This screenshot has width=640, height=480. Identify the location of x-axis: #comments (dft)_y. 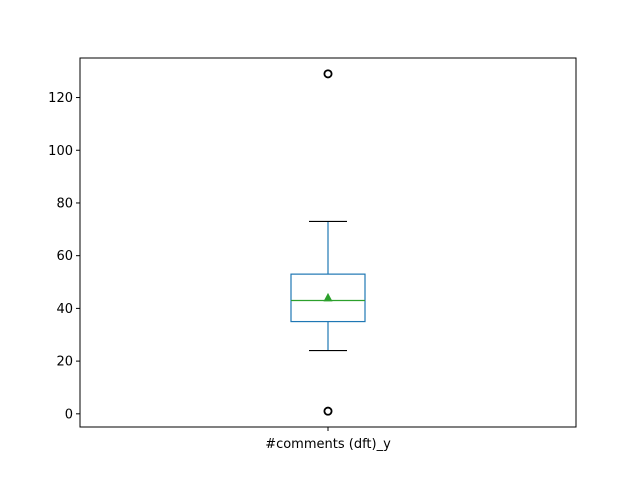
(328, 439).